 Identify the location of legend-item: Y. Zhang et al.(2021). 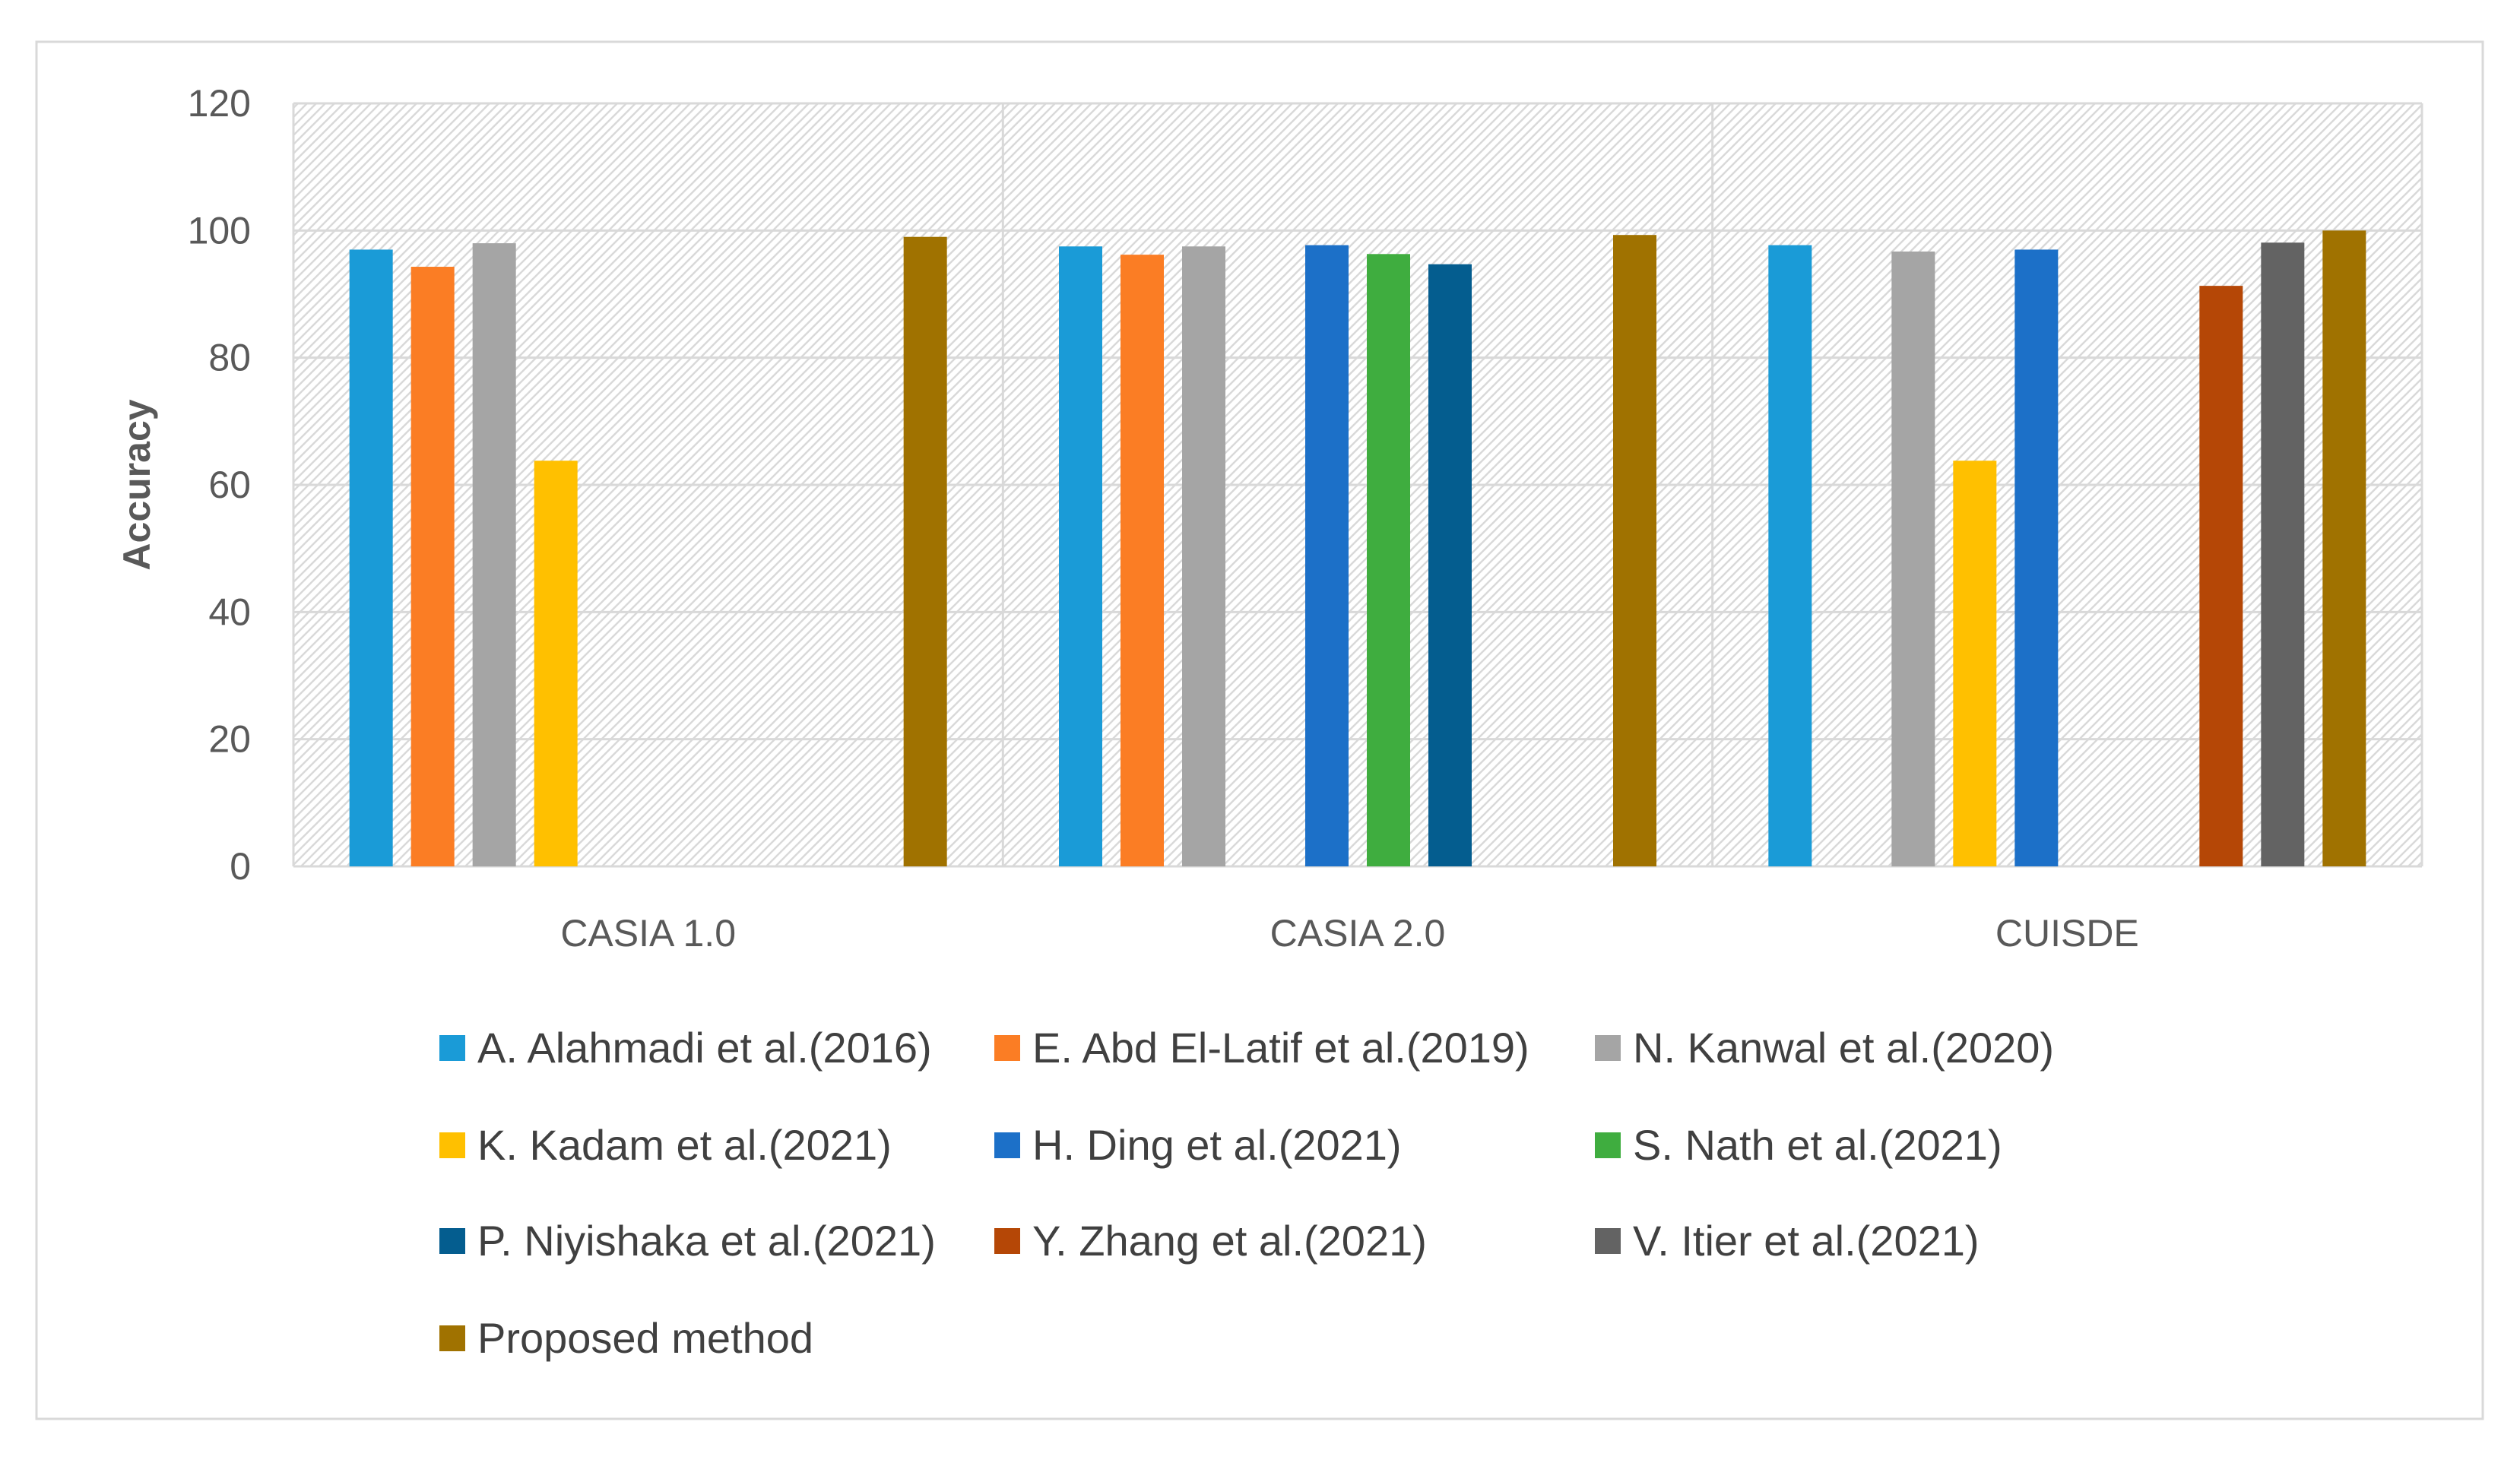
(1210, 1241).